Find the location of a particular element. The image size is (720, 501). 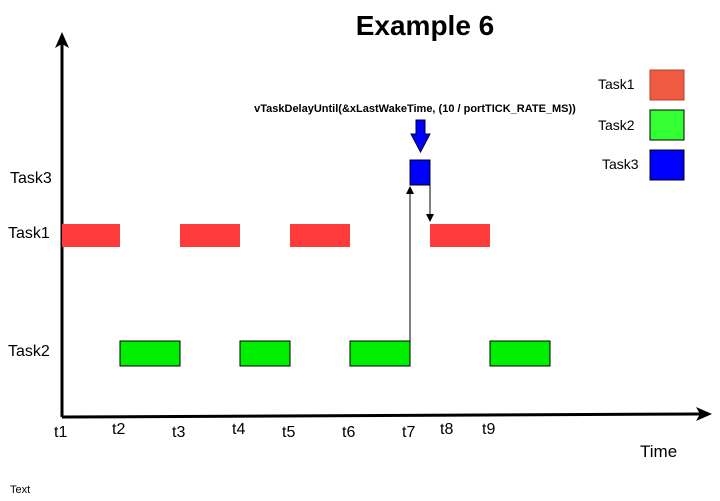

tick-label-t5: t5 is located at coordinates (288, 432).